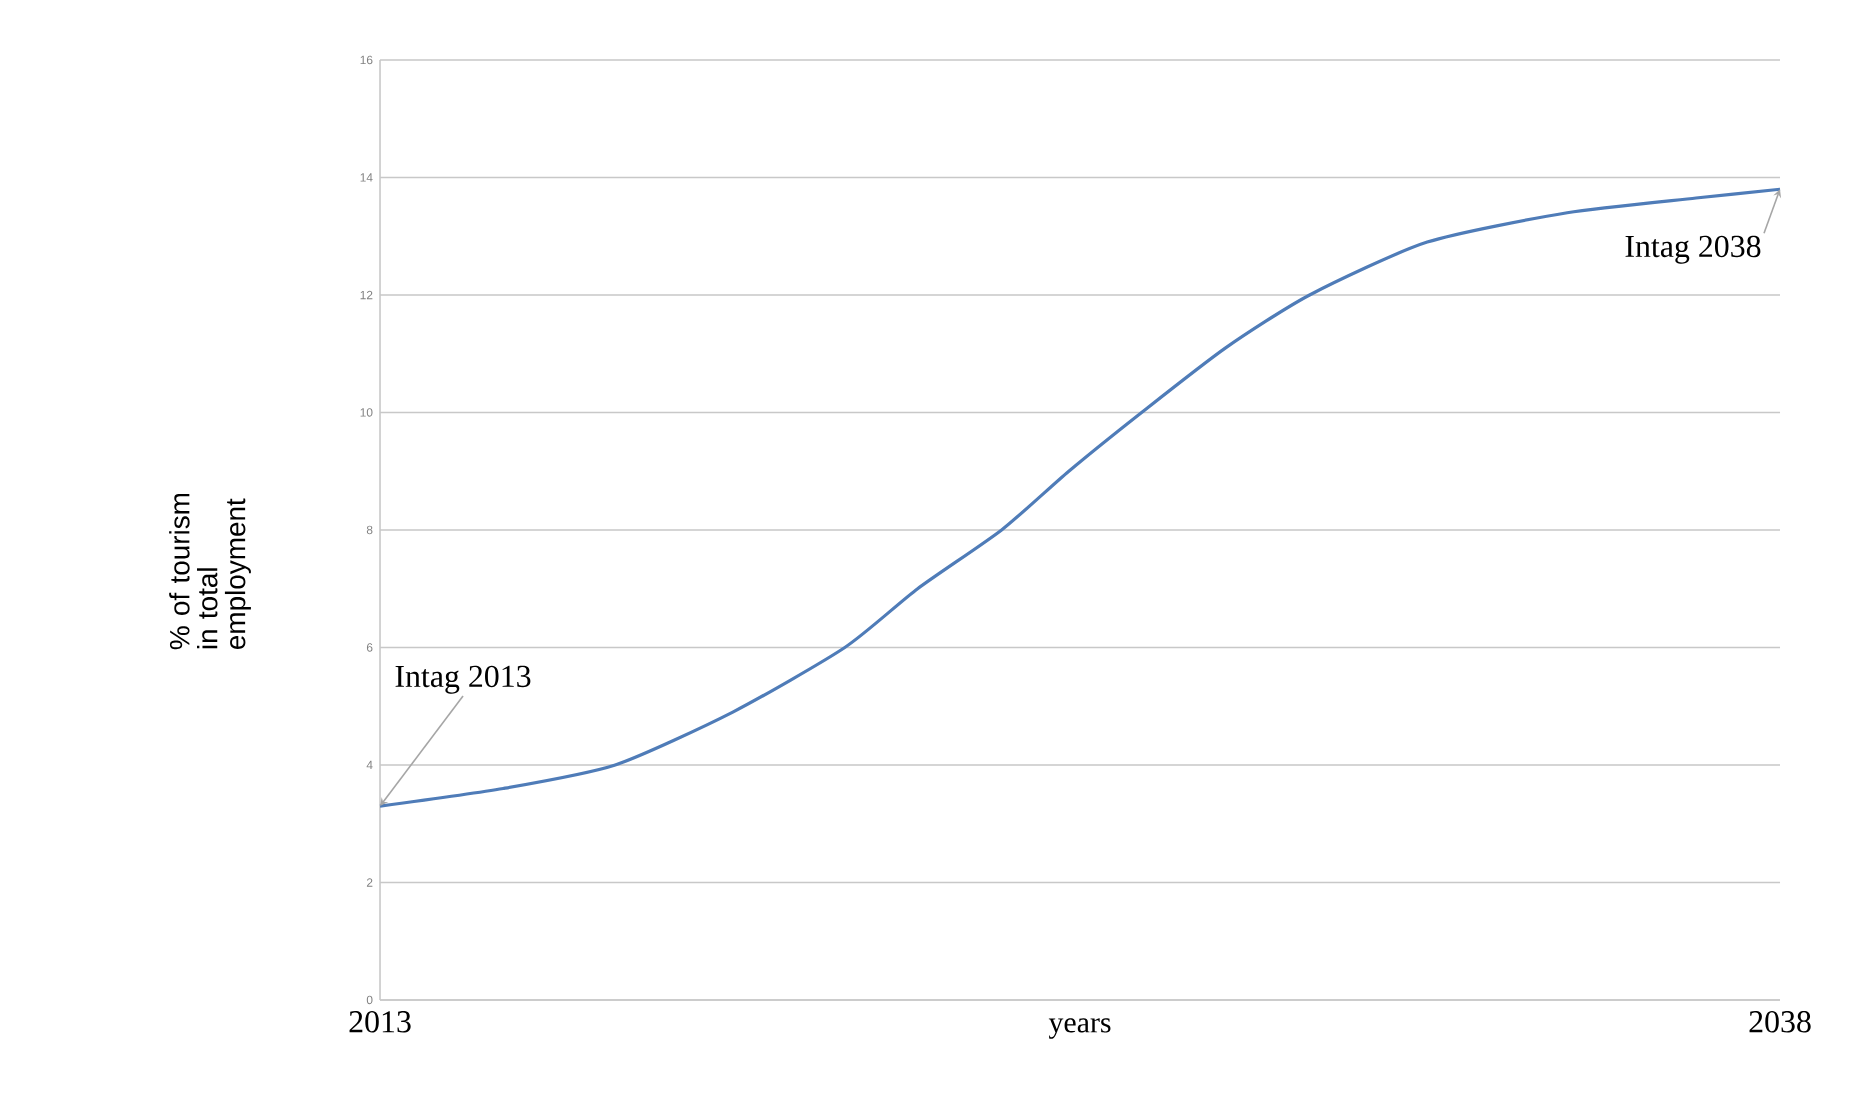 Image resolution: width=1856 pixels, height=1114 pixels. What do you see at coordinates (210, 571) in the screenshot?
I see `y-axis-title: % of tourism in total employment` at bounding box center [210, 571].